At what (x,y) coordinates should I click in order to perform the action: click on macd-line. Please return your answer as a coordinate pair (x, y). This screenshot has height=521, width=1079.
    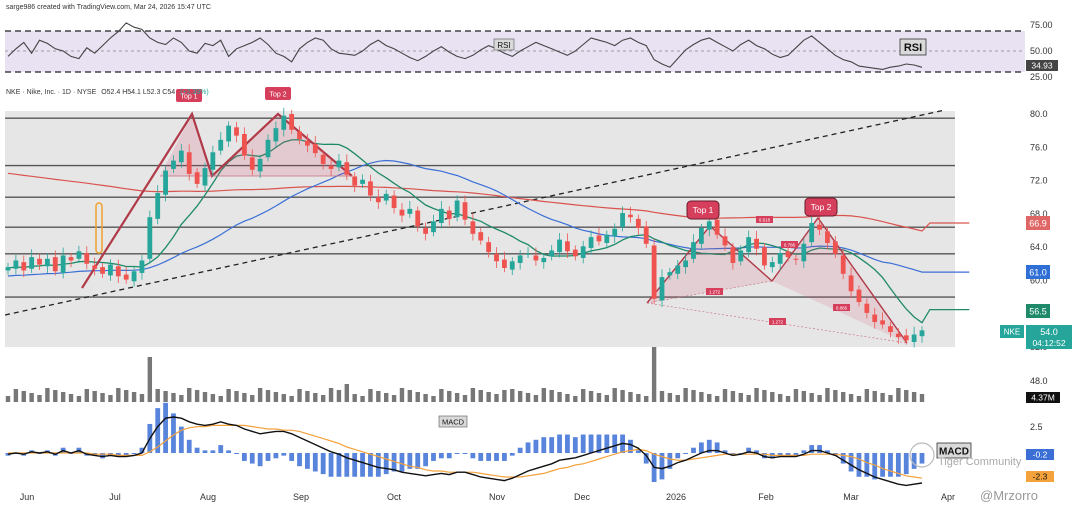
    Looking at the image, I should click on (465, 451).